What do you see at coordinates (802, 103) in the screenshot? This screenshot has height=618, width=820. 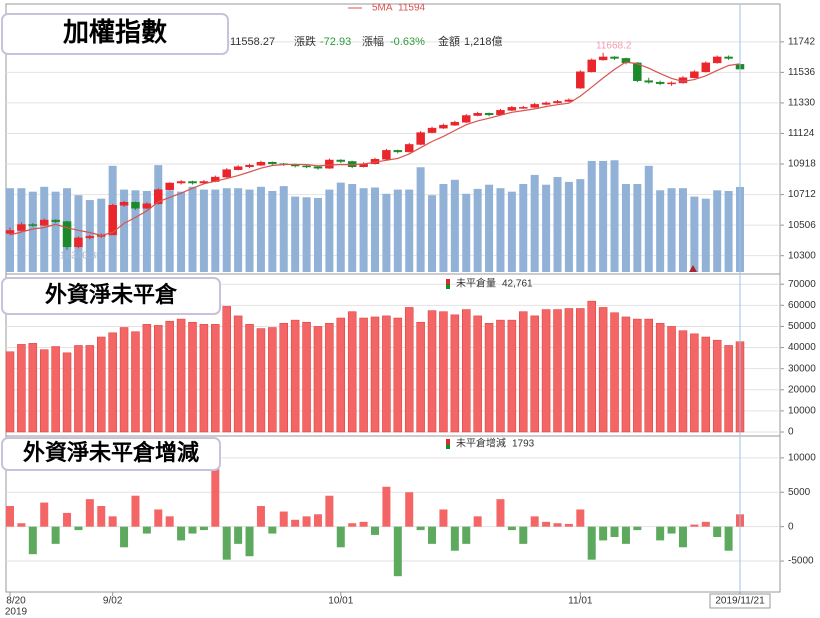 I see `y-tick-label: 11330` at bounding box center [802, 103].